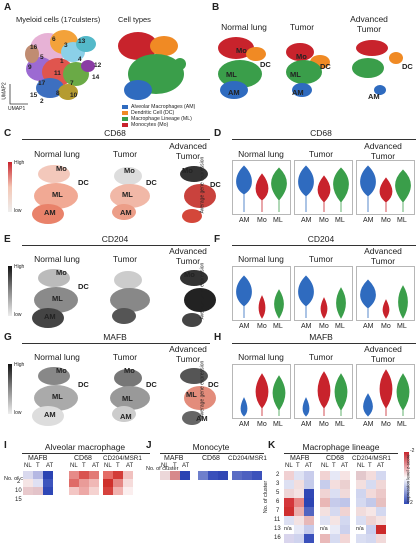  What do you see at coordinates (82, 41) in the screenshot?
I see `cluster-number: 13` at bounding box center [82, 41].